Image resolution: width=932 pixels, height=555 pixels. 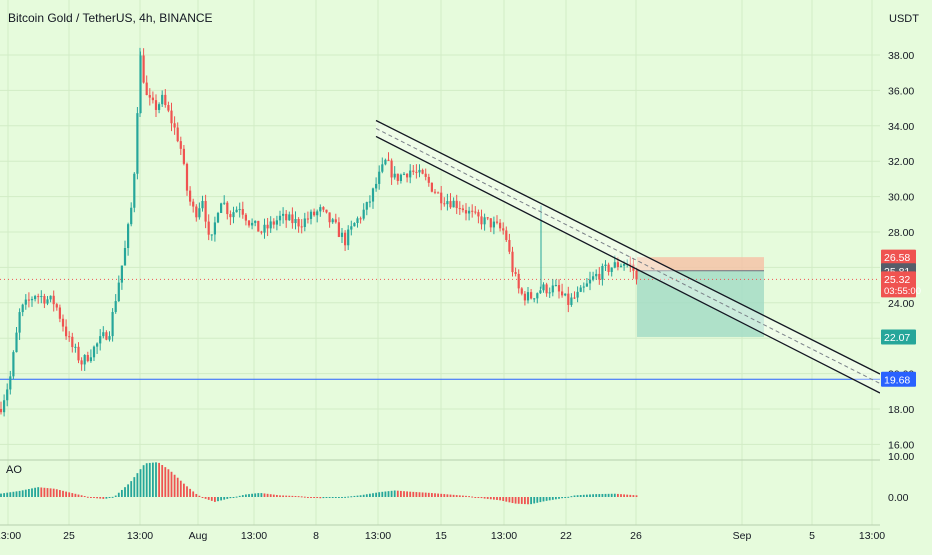 I want to click on position-tool, so click(x=700, y=297).